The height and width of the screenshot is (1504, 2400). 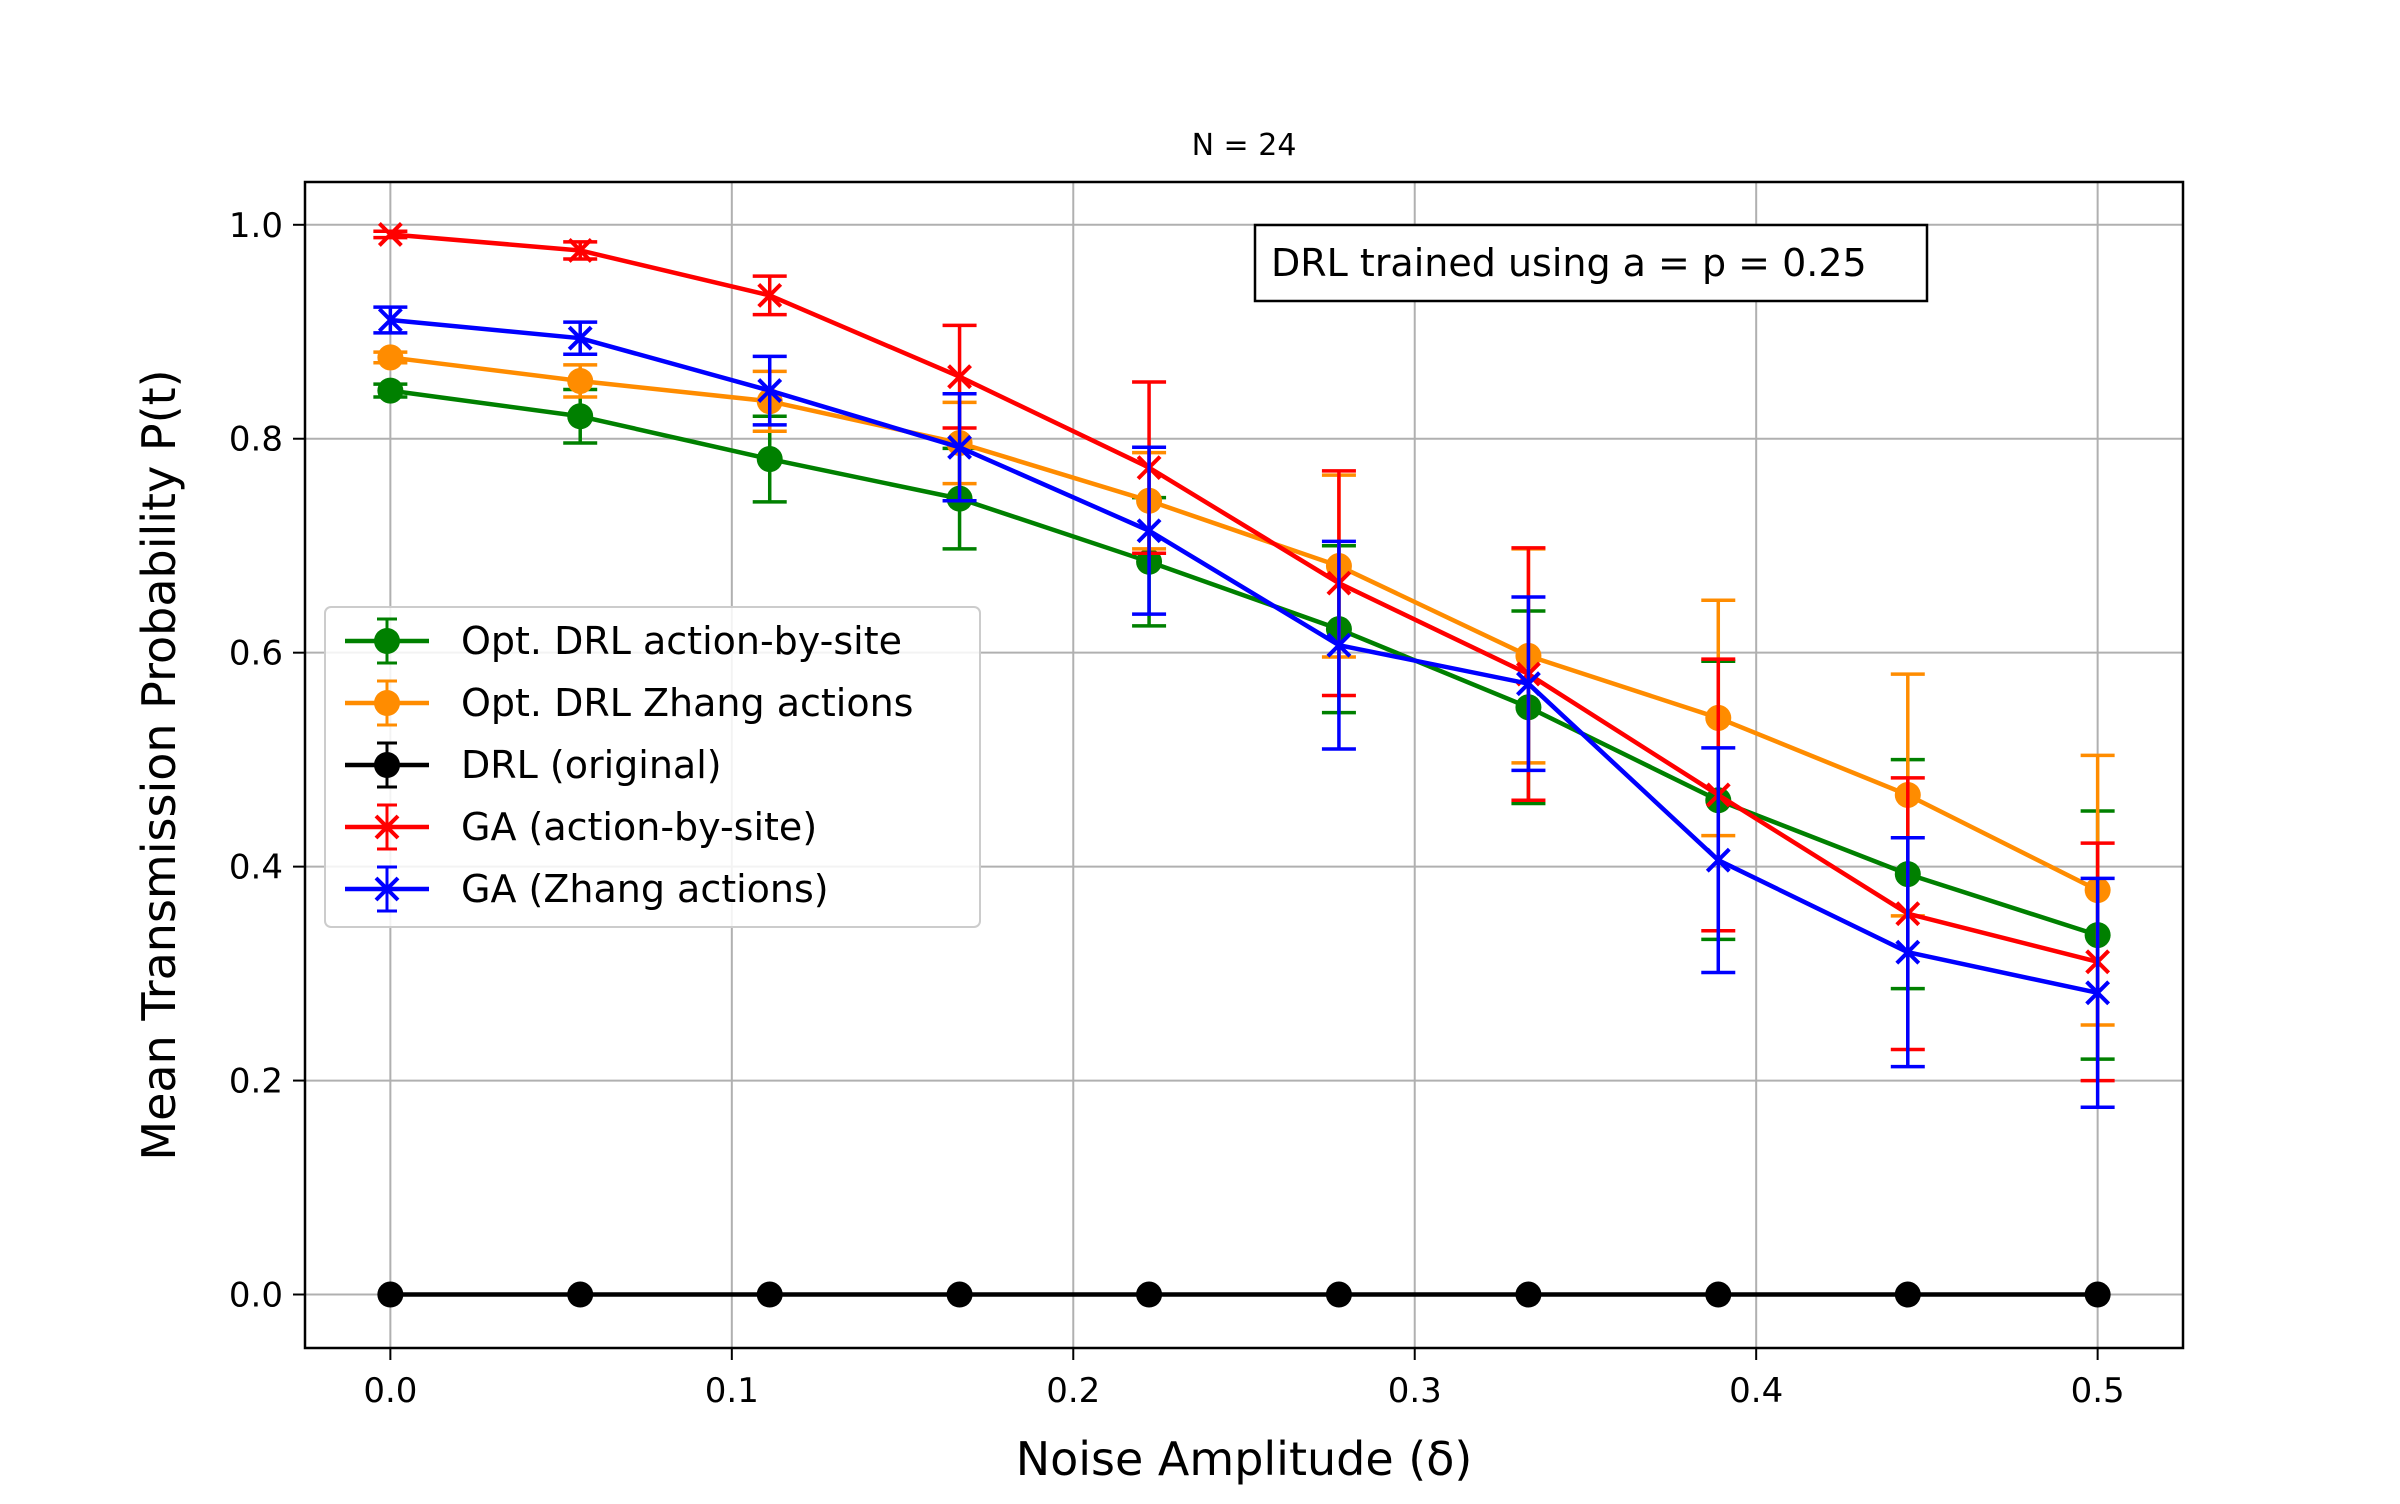 I want to click on annotation-box: DRL trained using a = p = 0.25, so click(x=1591, y=263).